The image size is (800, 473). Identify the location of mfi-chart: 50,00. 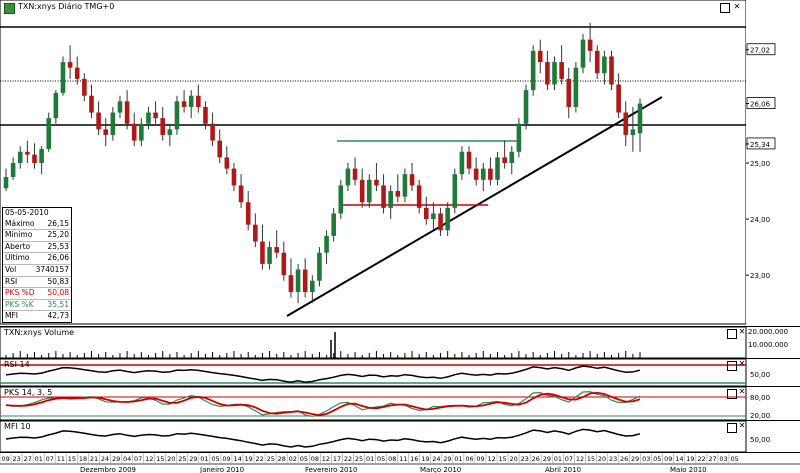
(400, 437).